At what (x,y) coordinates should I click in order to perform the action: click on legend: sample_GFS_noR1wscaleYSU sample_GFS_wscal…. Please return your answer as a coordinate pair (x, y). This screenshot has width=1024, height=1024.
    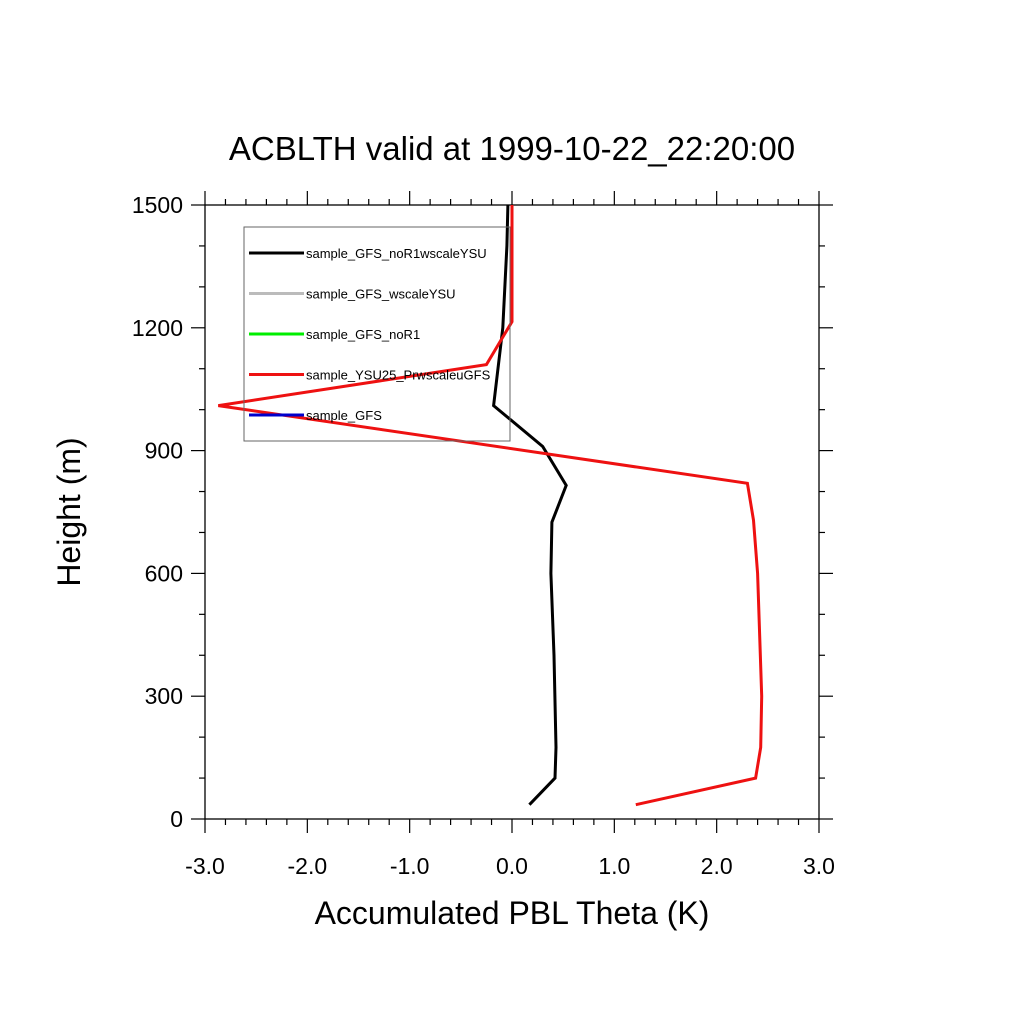
    Looking at the image, I should click on (377, 334).